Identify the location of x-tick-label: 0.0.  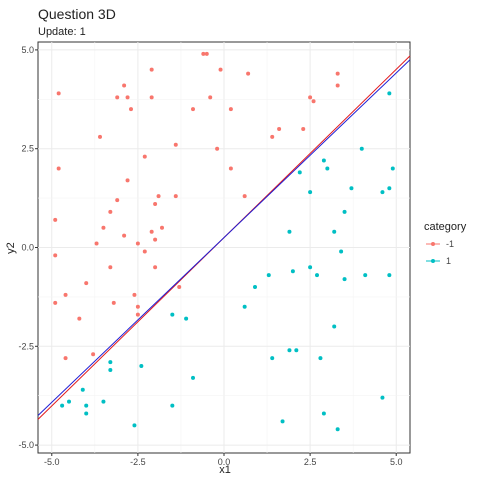
(224, 462).